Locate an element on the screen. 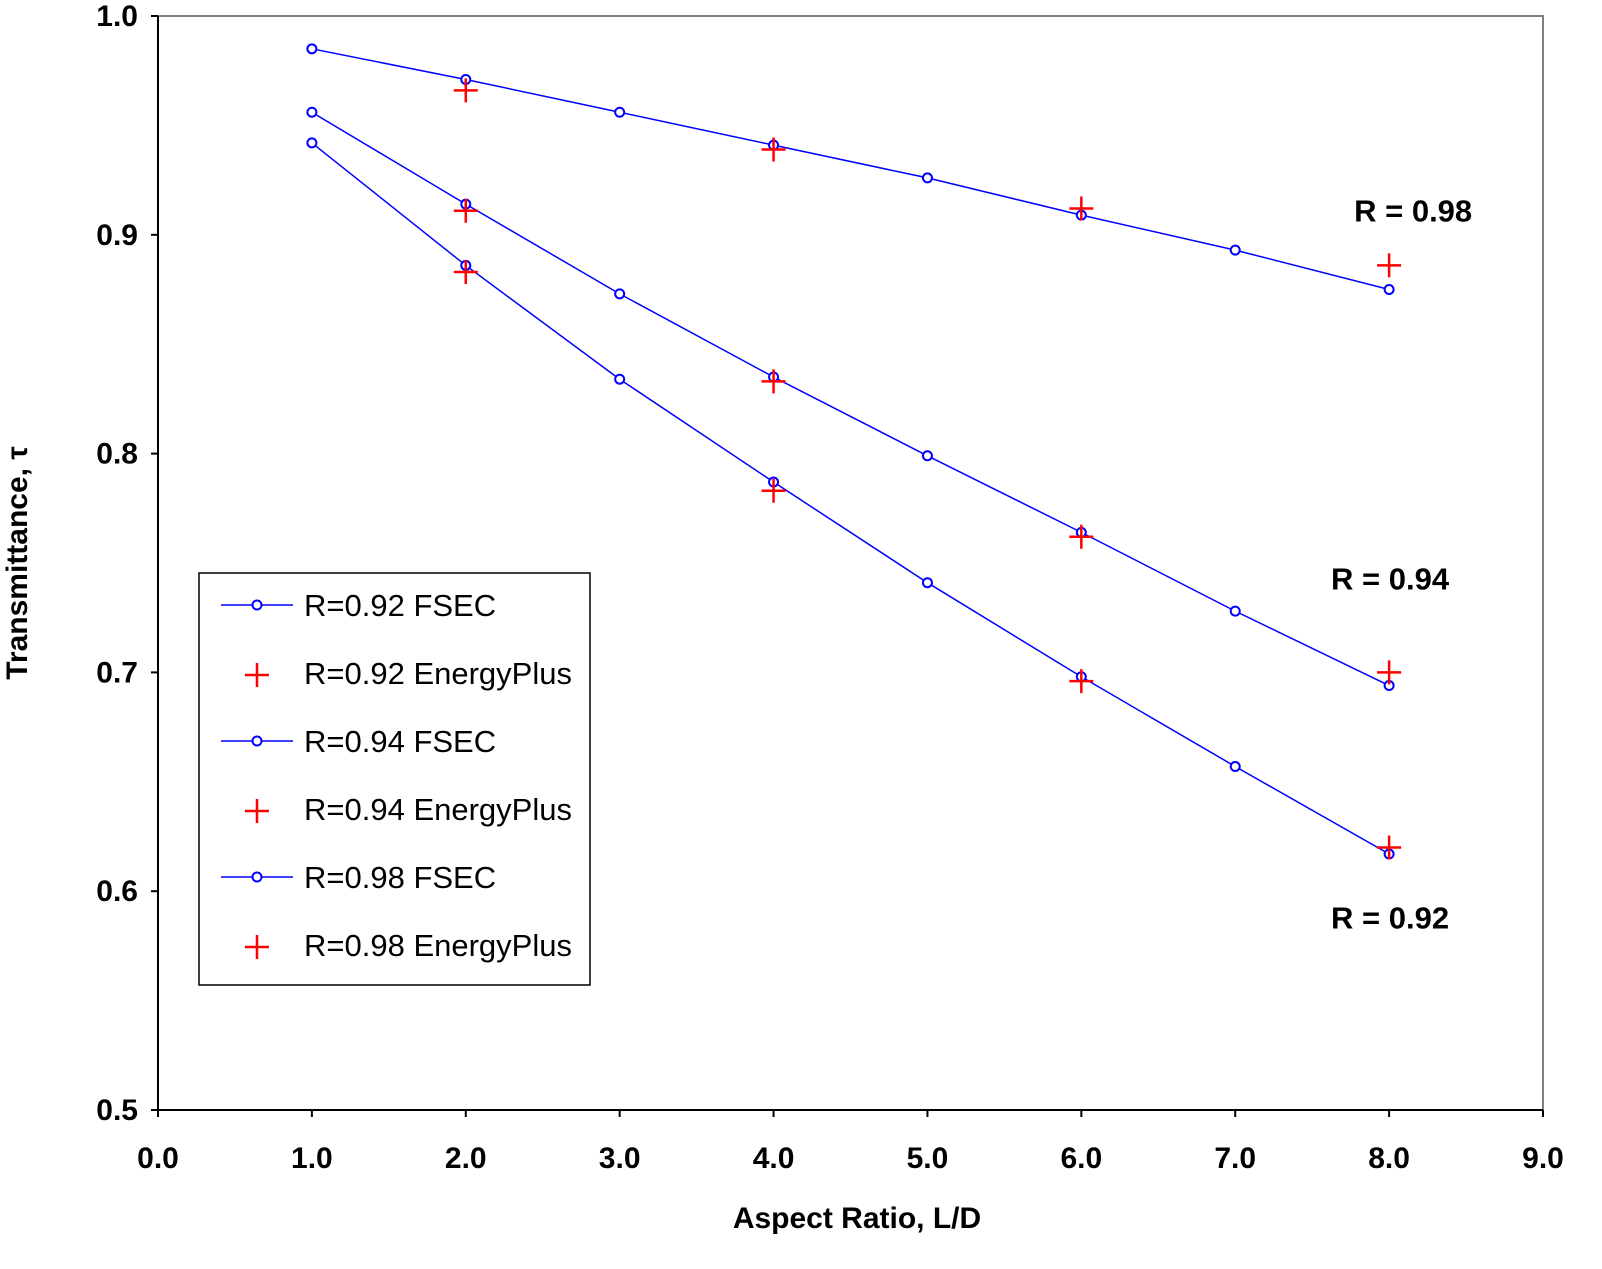  legend is located at coordinates (394, 779).